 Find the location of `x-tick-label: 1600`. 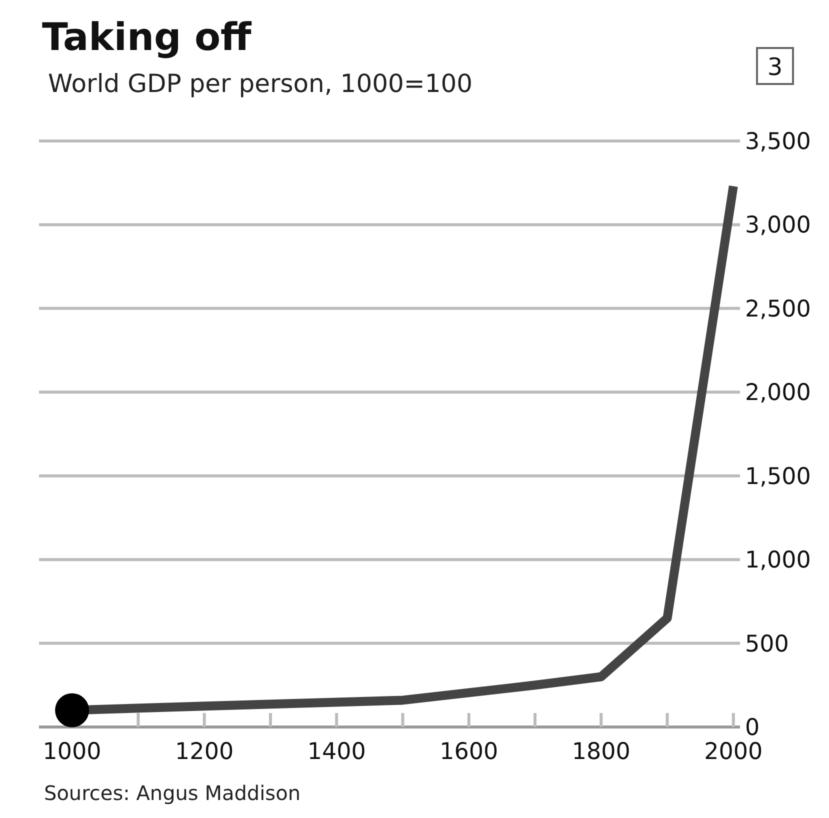

x-tick-label: 1600 is located at coordinates (469, 752).